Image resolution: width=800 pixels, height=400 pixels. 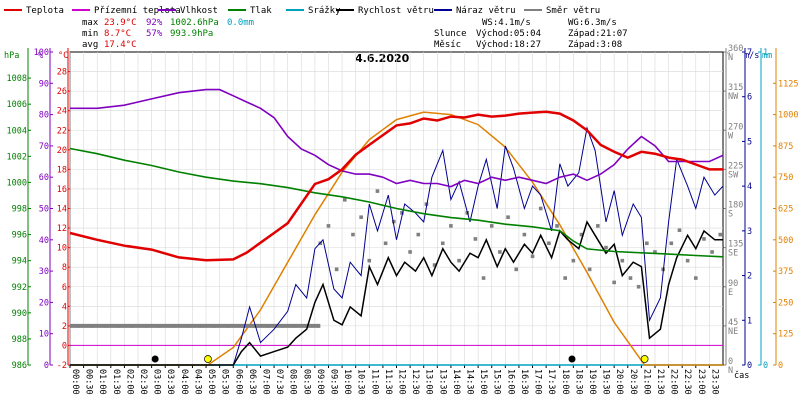 What do you see at coordinates (137, 11) in the screenshot?
I see `legend-label: Přízemní teplota` at bounding box center [137, 11].